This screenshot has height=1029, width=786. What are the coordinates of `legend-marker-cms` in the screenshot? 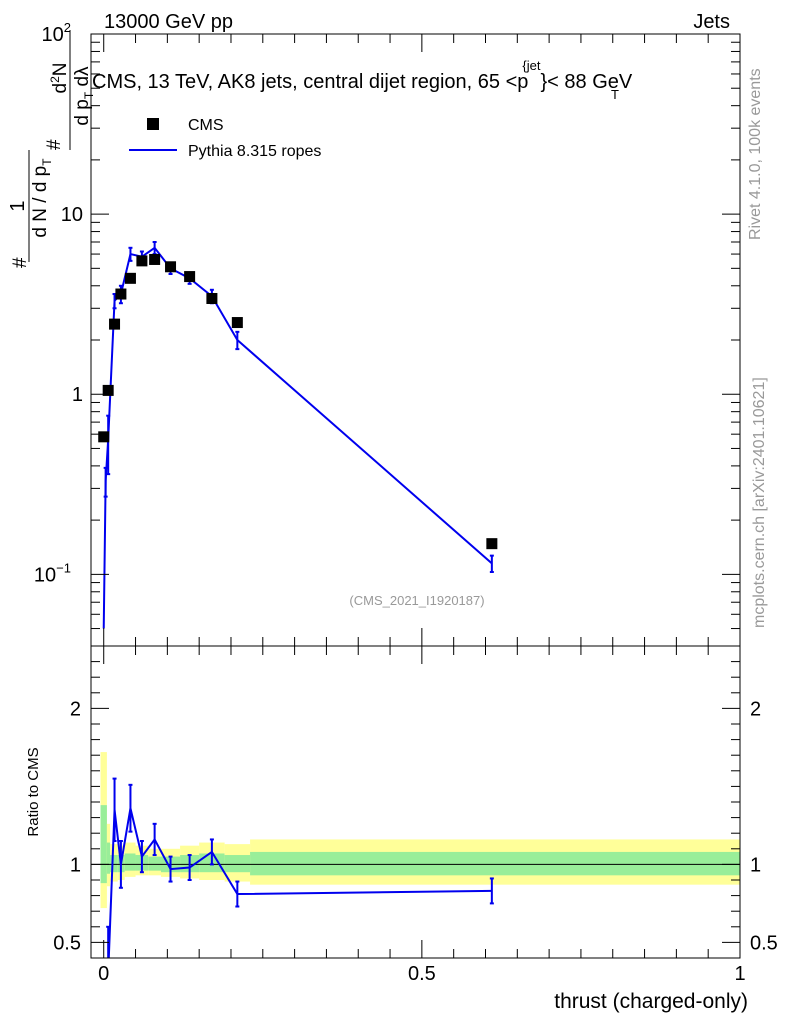 It's located at (153, 124).